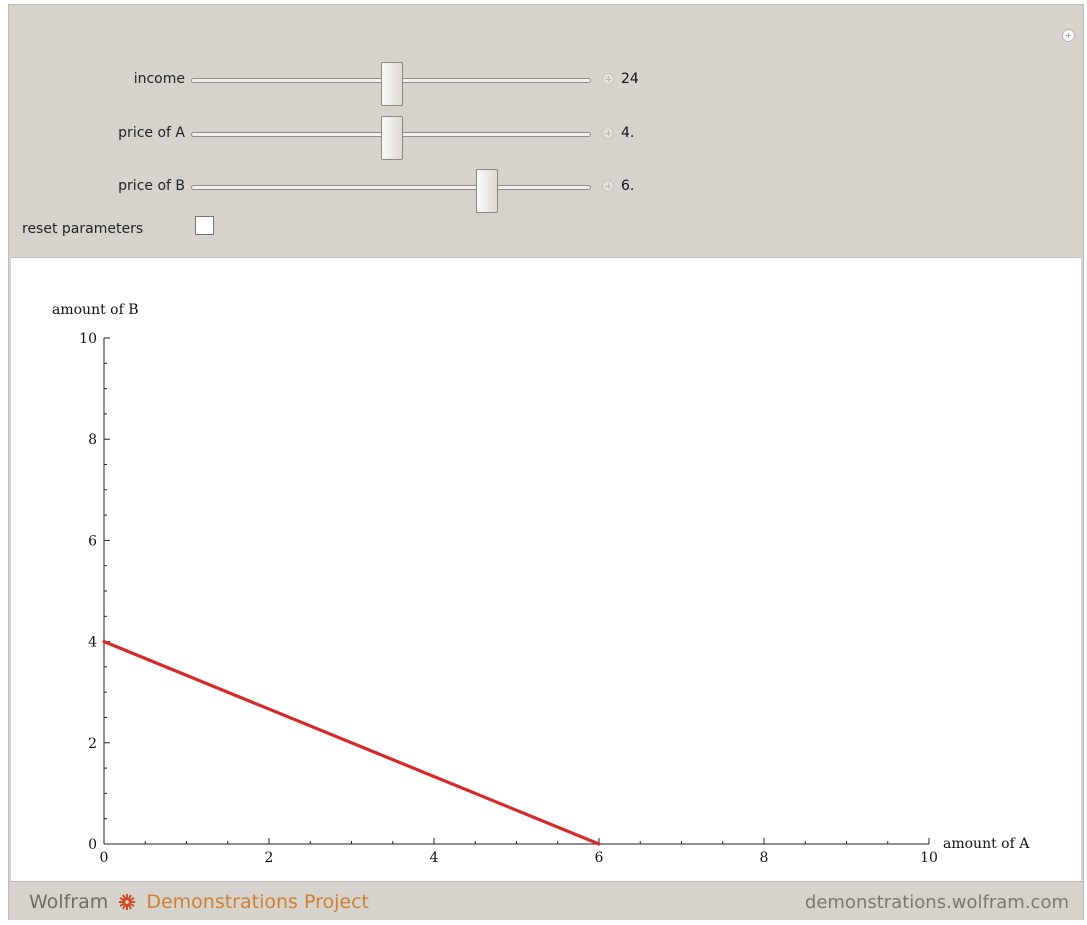 The image size is (1087, 925). Describe the element at coordinates (628, 186) in the screenshot. I see `price-b-value: 6.` at that location.